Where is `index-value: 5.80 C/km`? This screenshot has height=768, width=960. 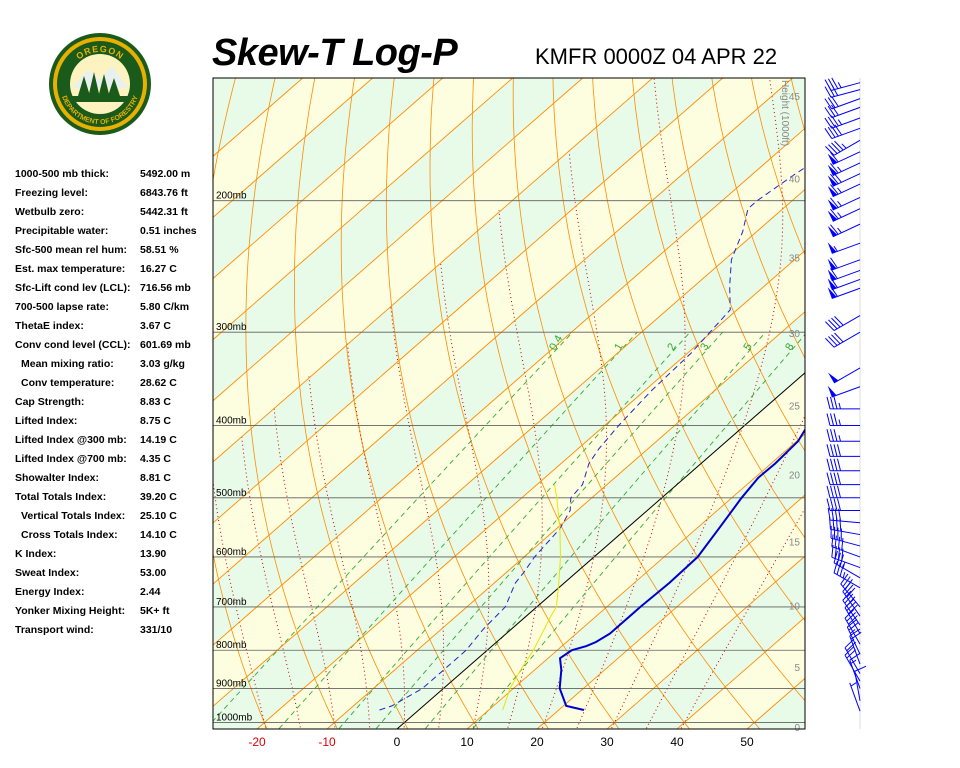
index-value: 5.80 C/km is located at coordinates (165, 307).